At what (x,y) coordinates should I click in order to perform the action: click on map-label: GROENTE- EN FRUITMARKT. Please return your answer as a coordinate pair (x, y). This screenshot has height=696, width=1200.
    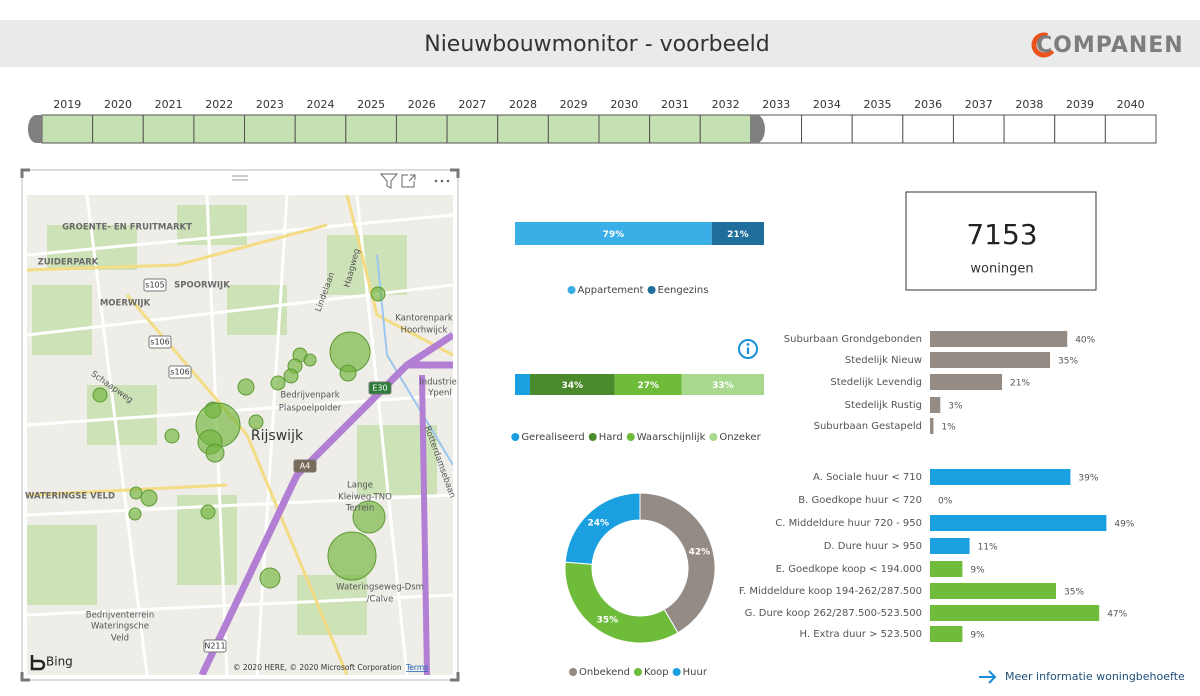
    Looking at the image, I should click on (127, 228).